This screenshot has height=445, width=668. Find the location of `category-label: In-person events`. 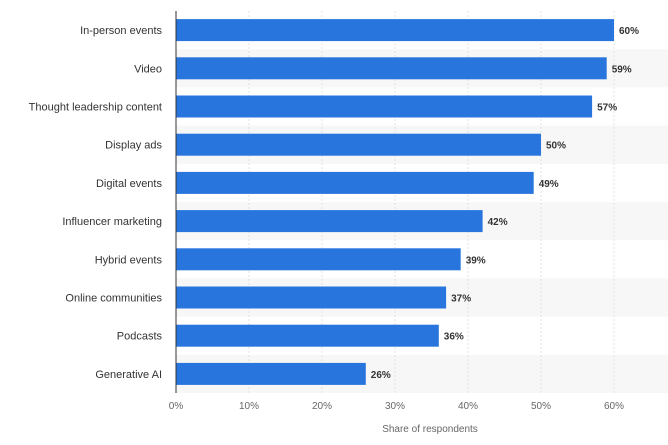

category-label: In-person events is located at coordinates (121, 31).